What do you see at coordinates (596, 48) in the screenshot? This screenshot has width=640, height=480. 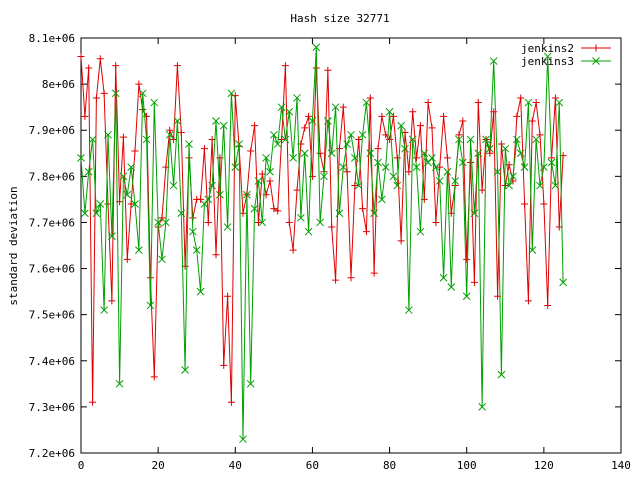 I see `legend-marker-jenkins2` at bounding box center [596, 48].